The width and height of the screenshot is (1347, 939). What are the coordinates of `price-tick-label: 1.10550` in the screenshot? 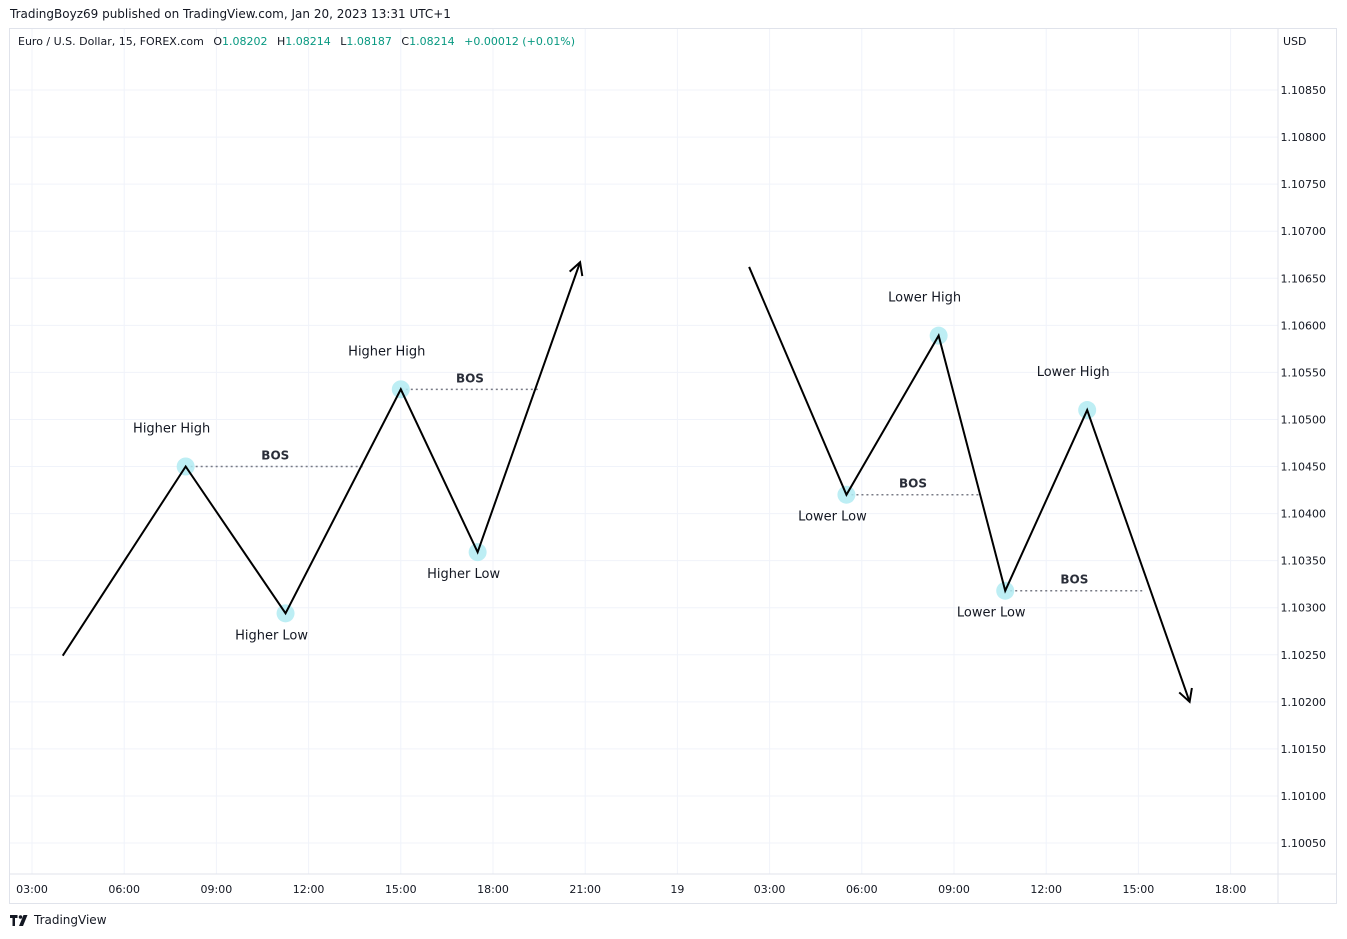 It's located at (1304, 372).